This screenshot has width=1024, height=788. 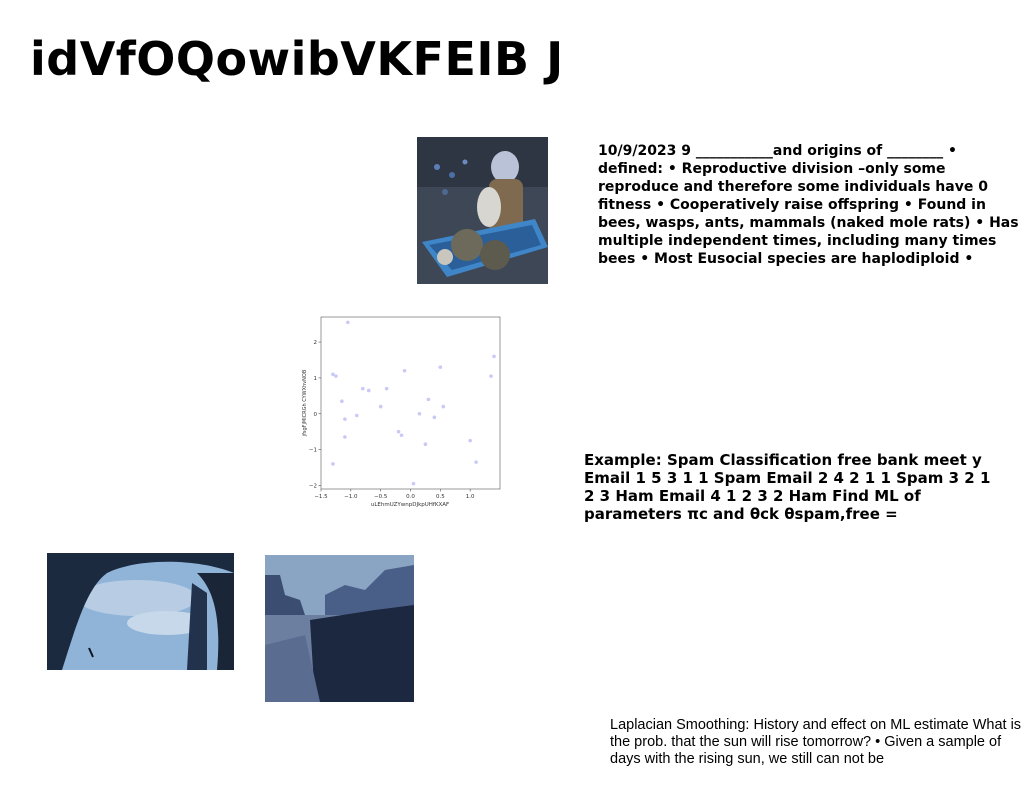 I want to click on y-tick-label: 2, so click(x=316, y=343).